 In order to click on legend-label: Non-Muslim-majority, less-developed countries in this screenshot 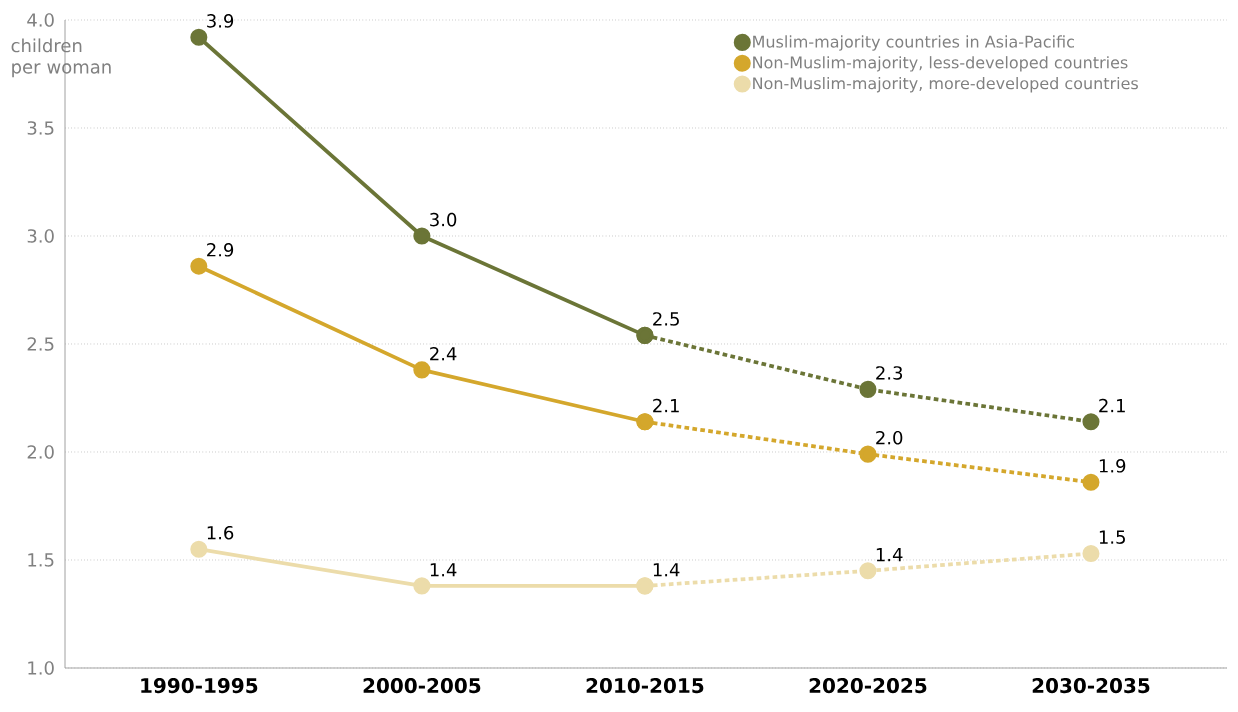, I will do `click(940, 64)`.